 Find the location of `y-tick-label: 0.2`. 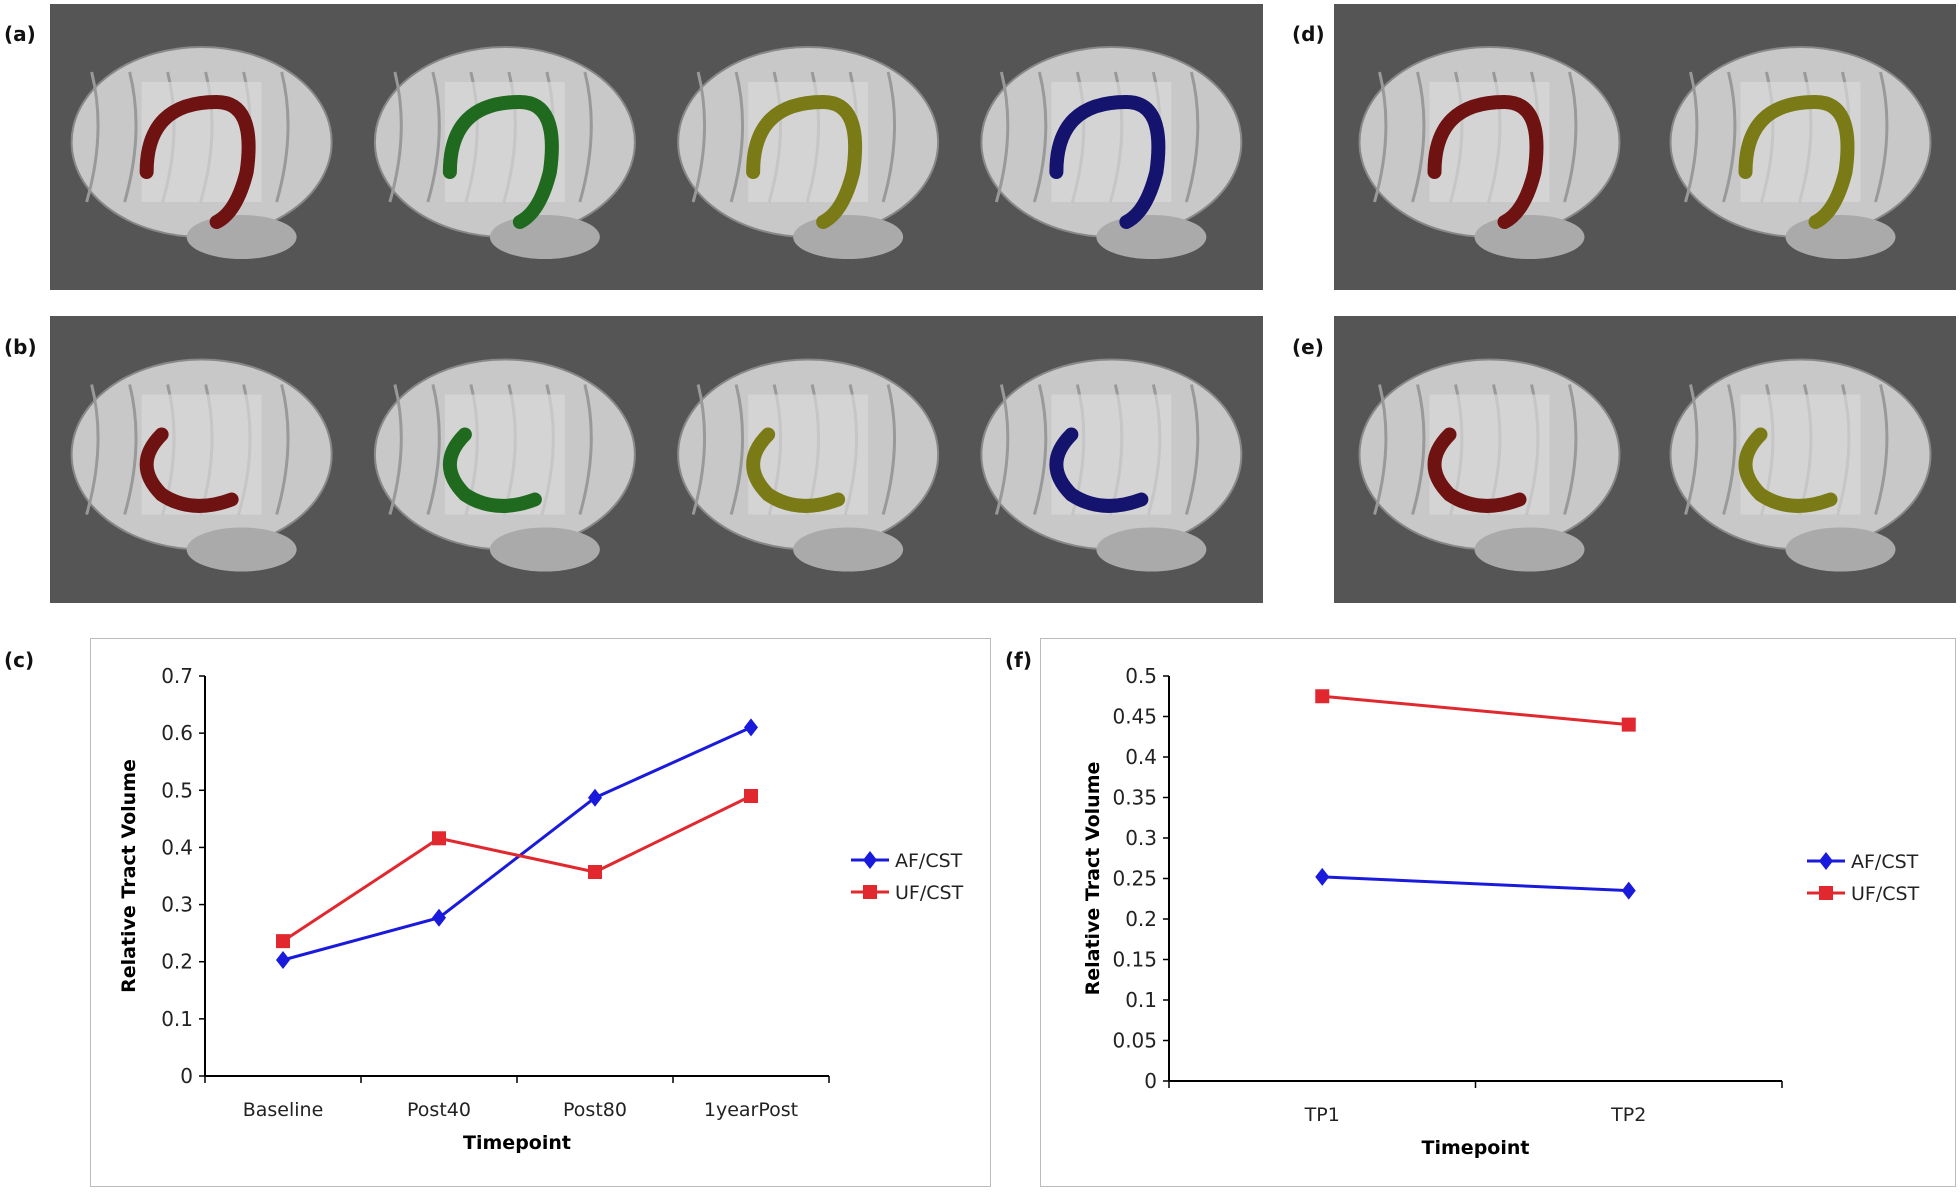

y-tick-label: 0.2 is located at coordinates (1141, 919).